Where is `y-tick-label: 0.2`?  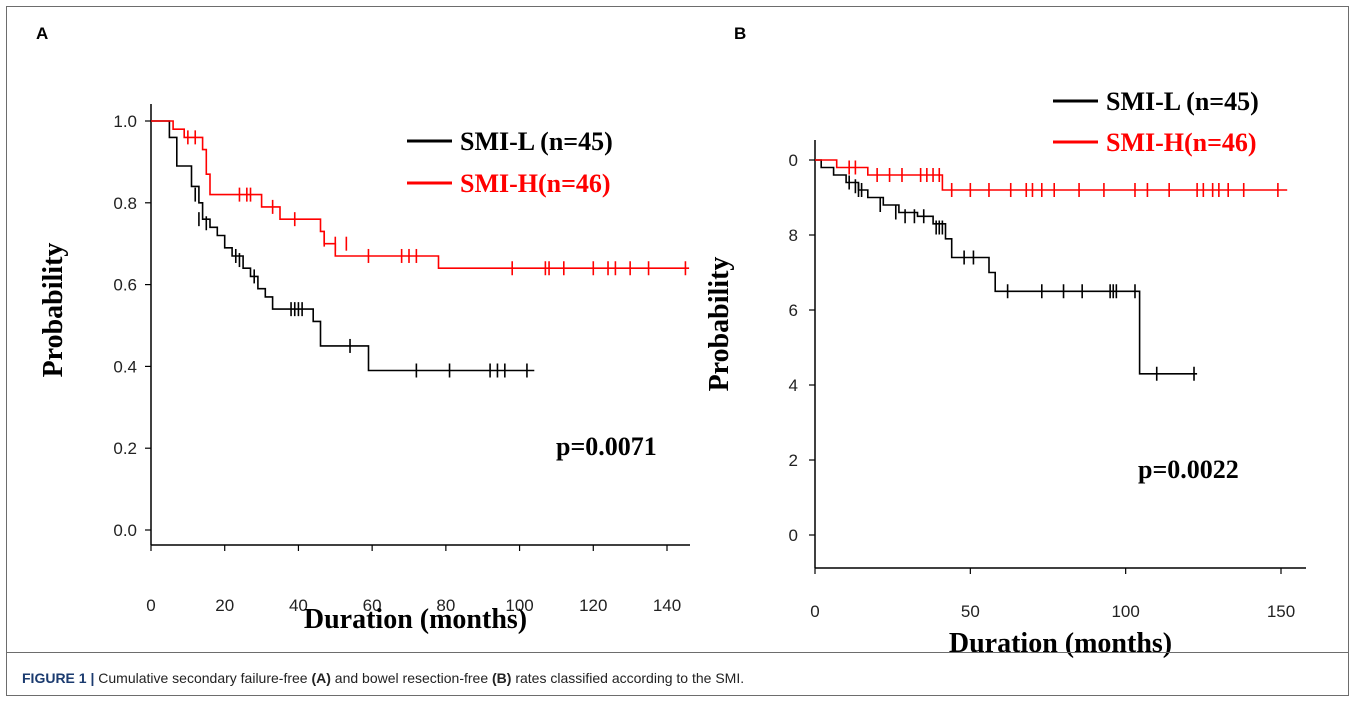
y-tick-label: 0.2 is located at coordinates (125, 448).